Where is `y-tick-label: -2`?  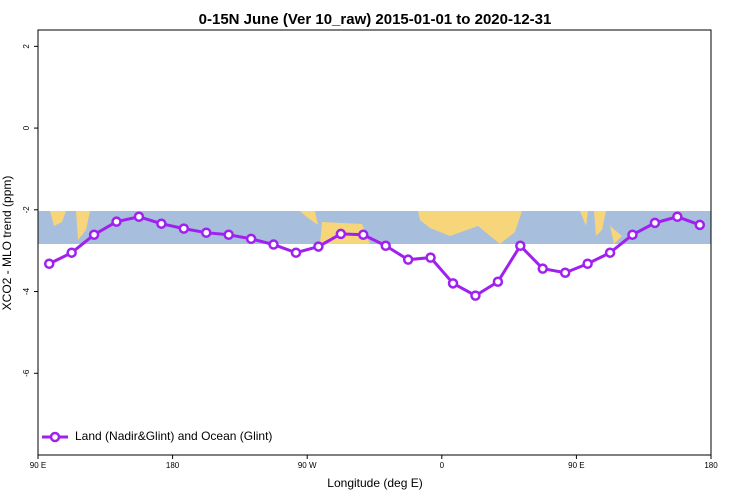
y-tick-label: -2 is located at coordinates (26, 210).